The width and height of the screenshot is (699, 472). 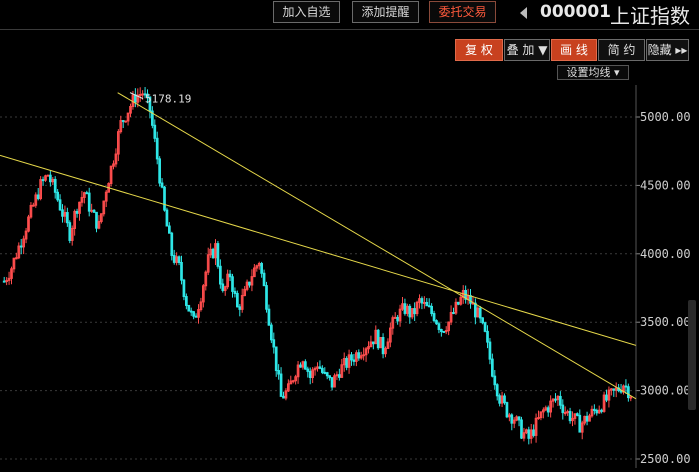 I want to click on y-axis-tick-label: 5000.00, so click(x=665, y=117).